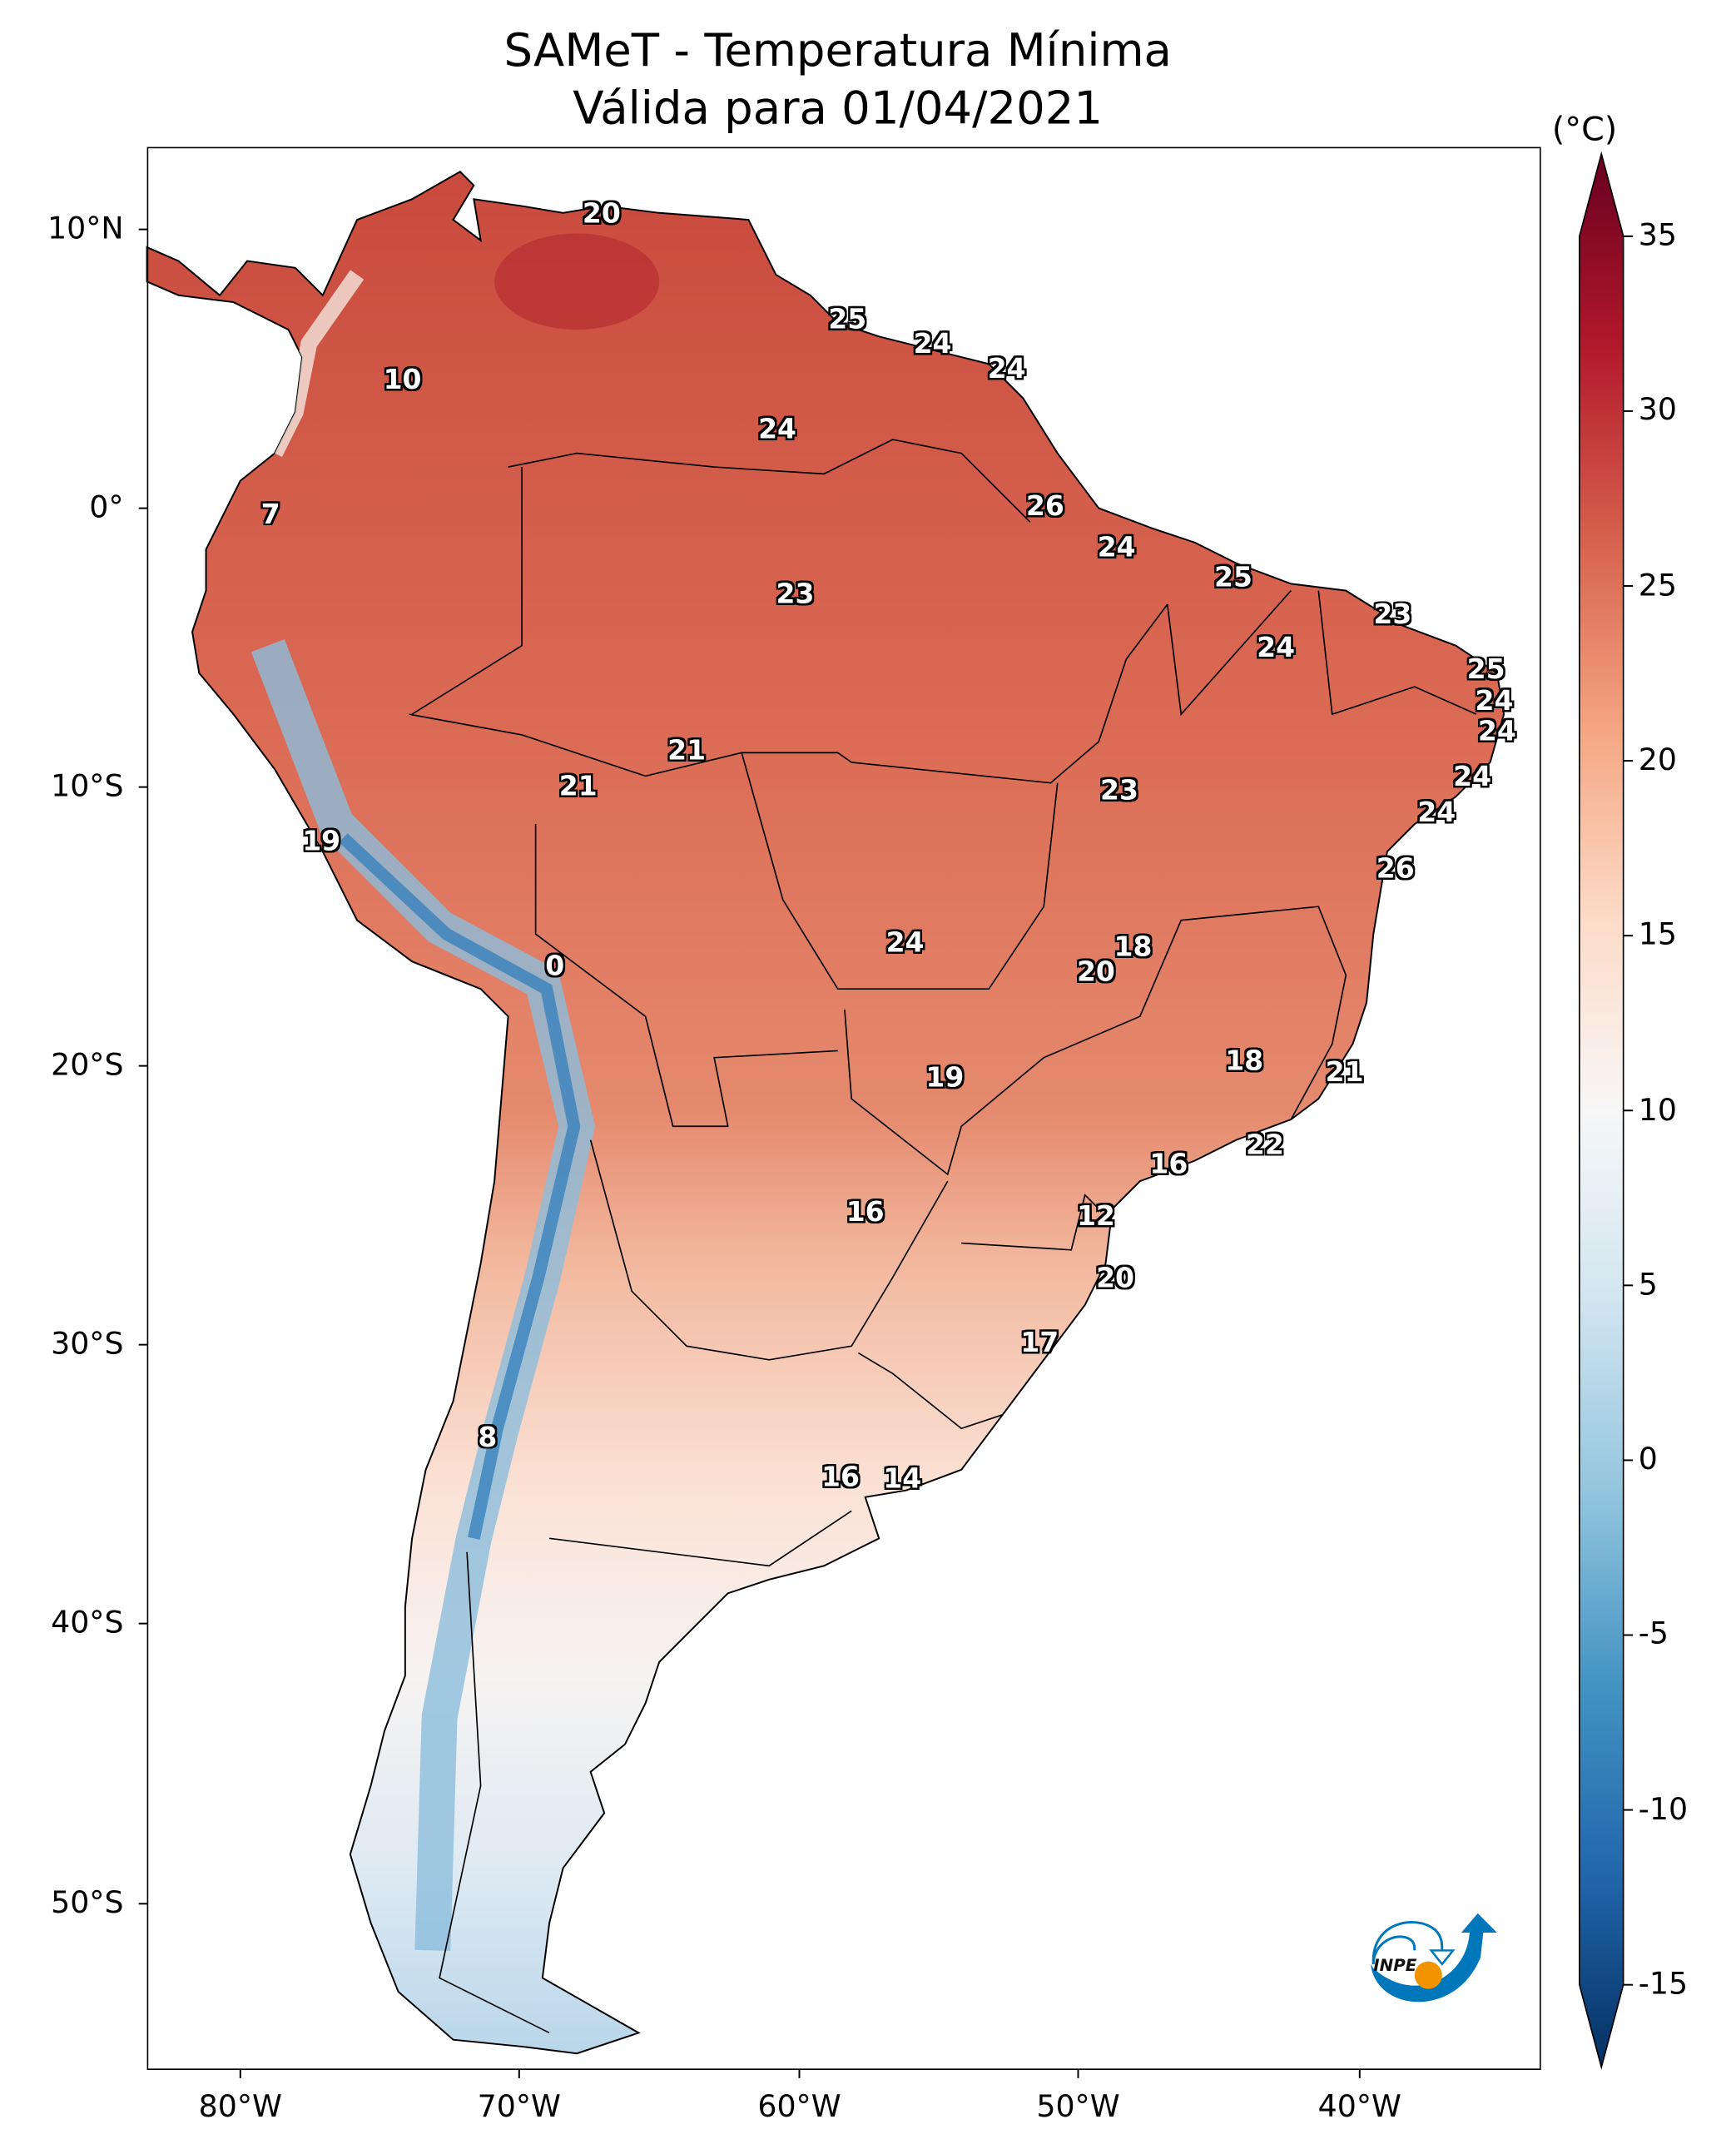  I want to click on colorbar-tick-label: 35, so click(1658, 236).